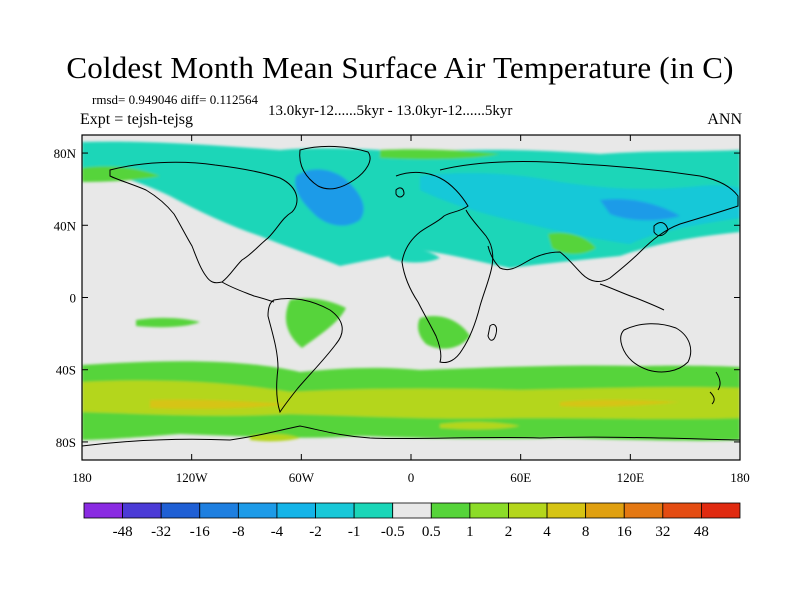  What do you see at coordinates (73, 298) in the screenshot?
I see `y-tick-label: 0` at bounding box center [73, 298].